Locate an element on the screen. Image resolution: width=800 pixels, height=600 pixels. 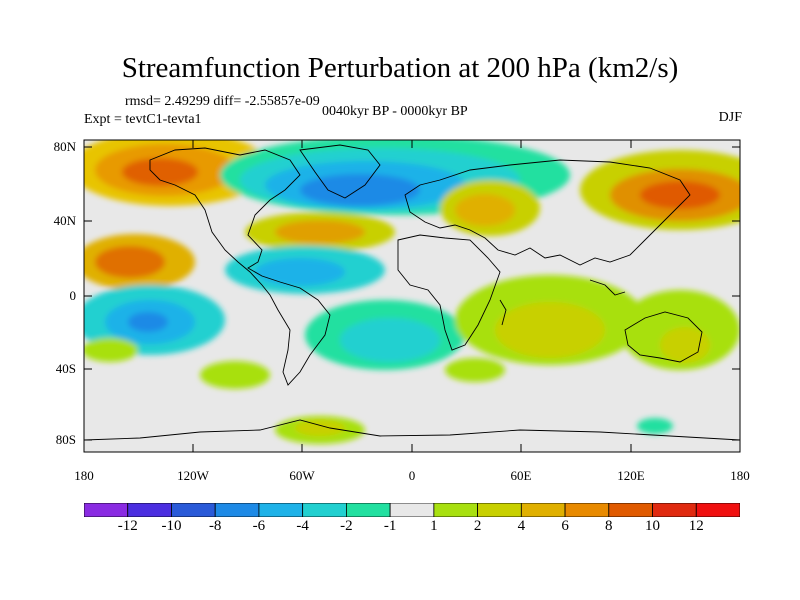
coast-greenland is located at coordinates (340, 171).